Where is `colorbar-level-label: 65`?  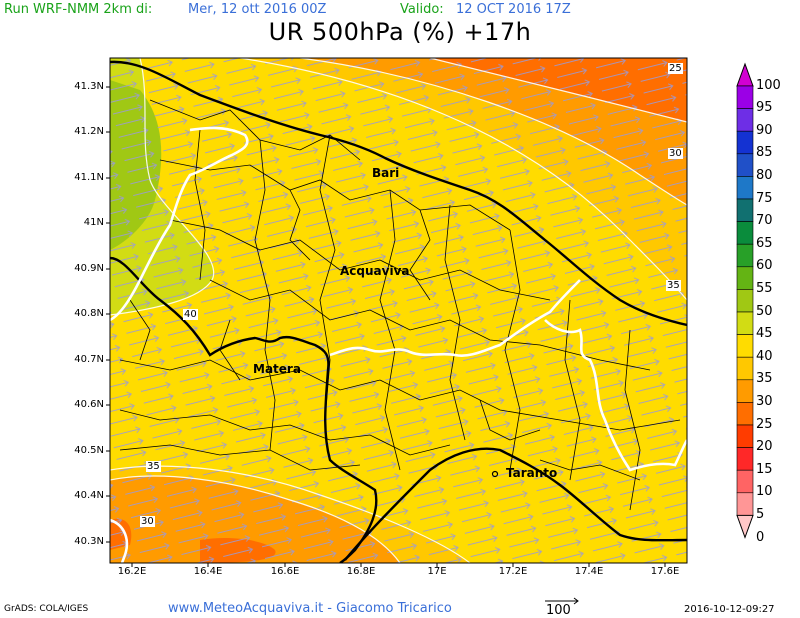
colorbar-level-label: 65 is located at coordinates (764, 243).